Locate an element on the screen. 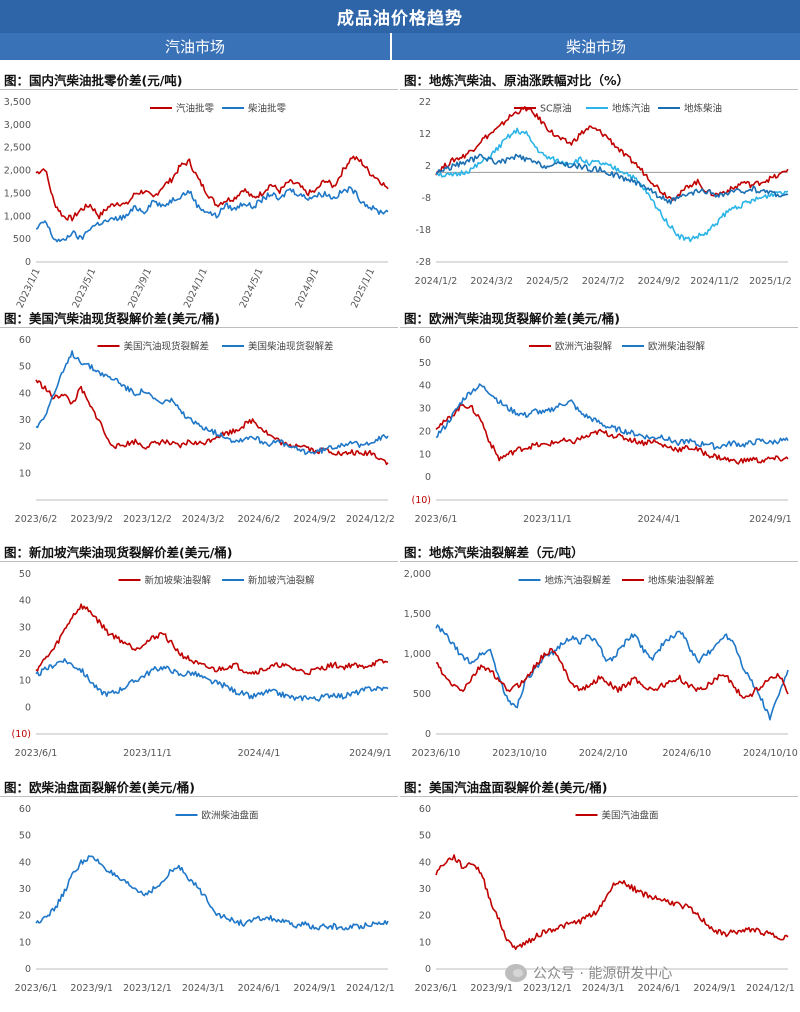  chart-title: 图：美国汽柴油现货裂解价差(美元/桶) is located at coordinates (112, 318).